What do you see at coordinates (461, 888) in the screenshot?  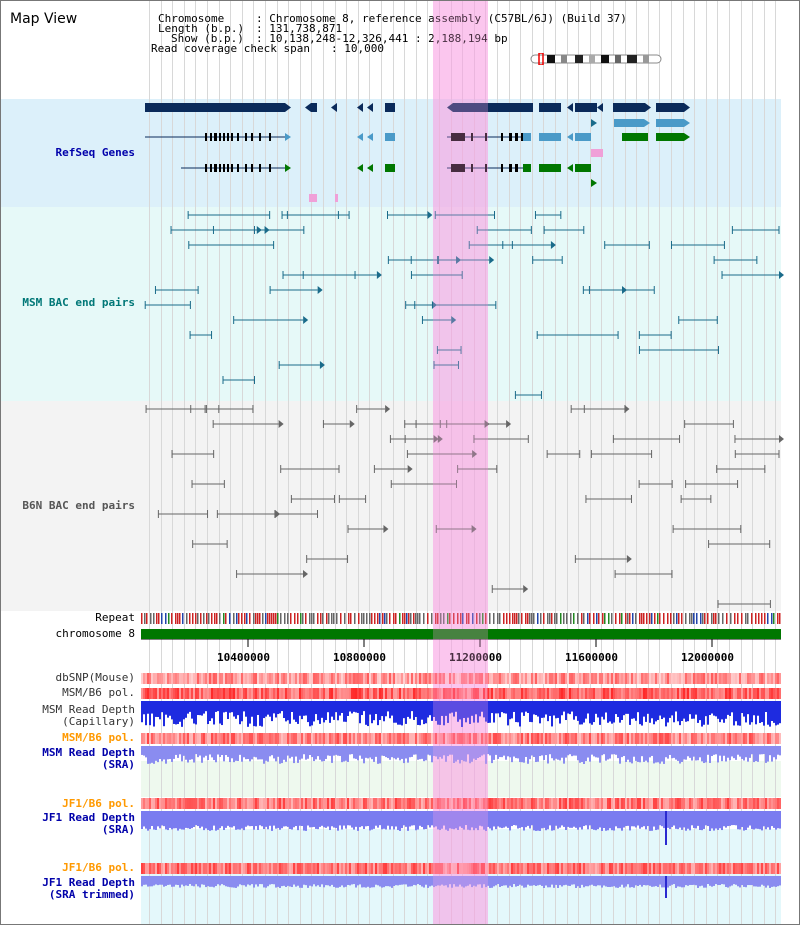 I see `jf1-depth-trim-track` at bounding box center [461, 888].